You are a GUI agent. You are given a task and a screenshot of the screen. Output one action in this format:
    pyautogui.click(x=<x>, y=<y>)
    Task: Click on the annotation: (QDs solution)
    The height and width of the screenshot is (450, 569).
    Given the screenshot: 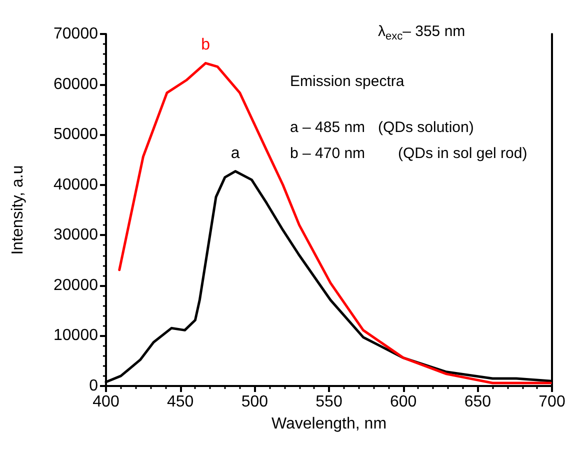 What is the action you would take?
    pyautogui.click(x=426, y=127)
    